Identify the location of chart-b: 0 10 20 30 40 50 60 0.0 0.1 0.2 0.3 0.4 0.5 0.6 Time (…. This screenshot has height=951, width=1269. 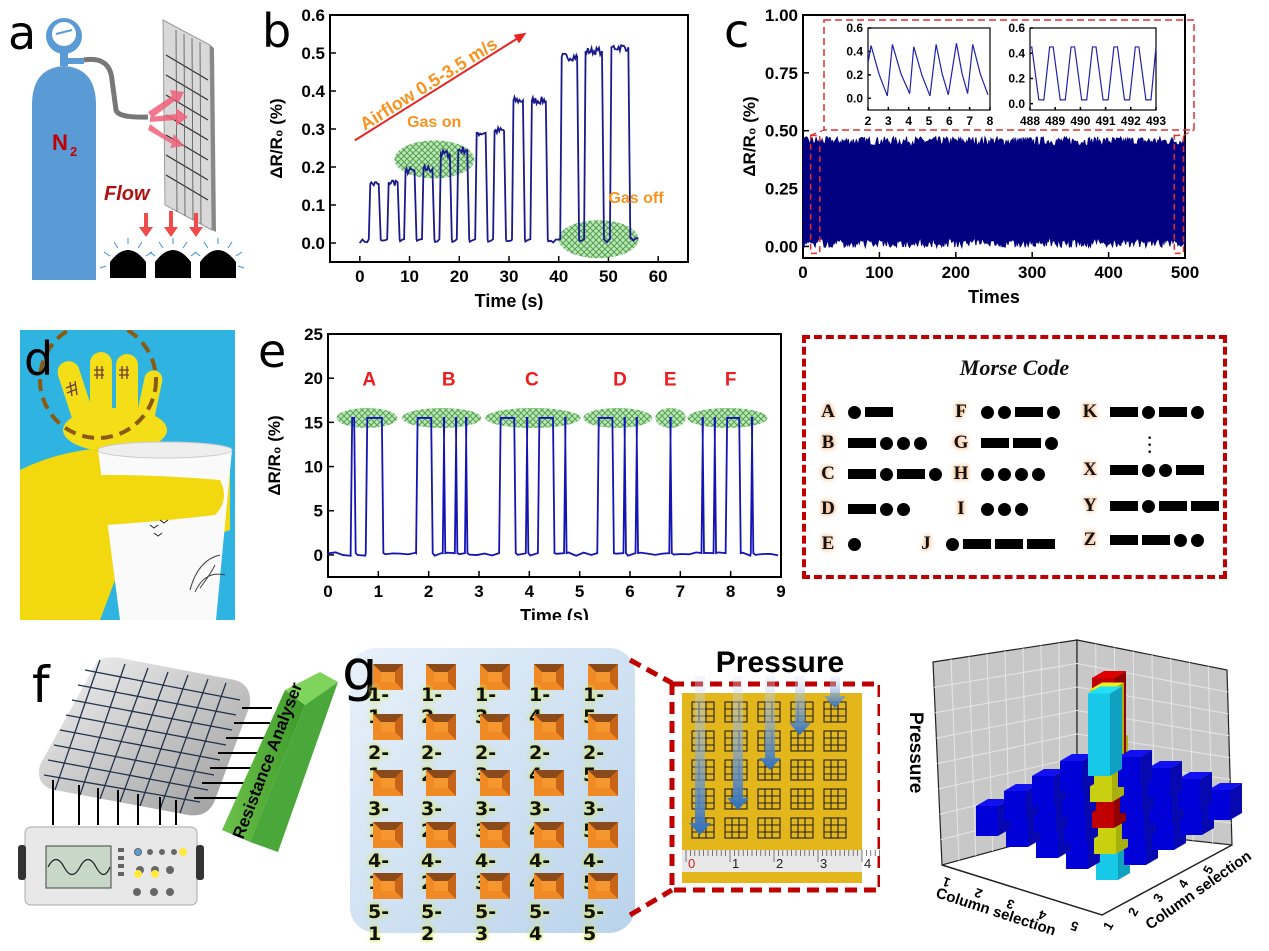
(478, 158).